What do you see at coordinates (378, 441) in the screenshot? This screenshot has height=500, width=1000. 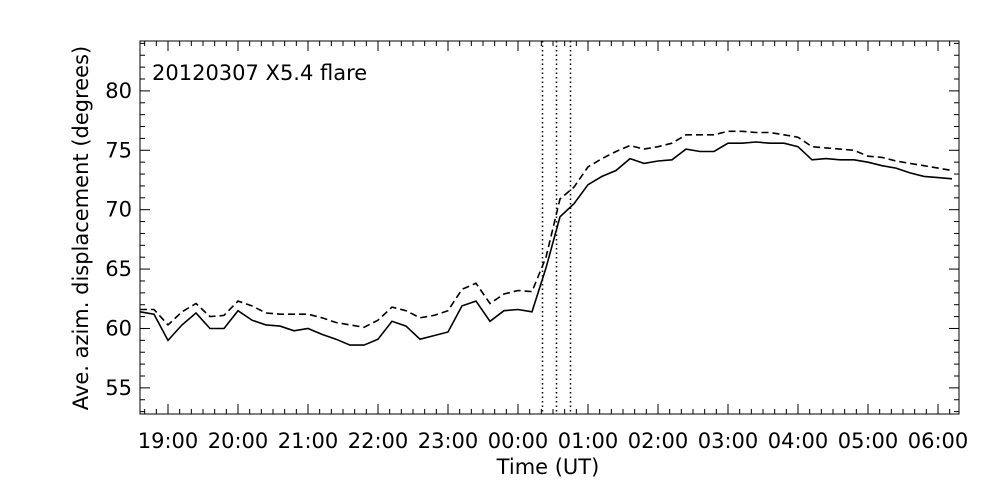 I see `x-tick-label: 22:00` at bounding box center [378, 441].